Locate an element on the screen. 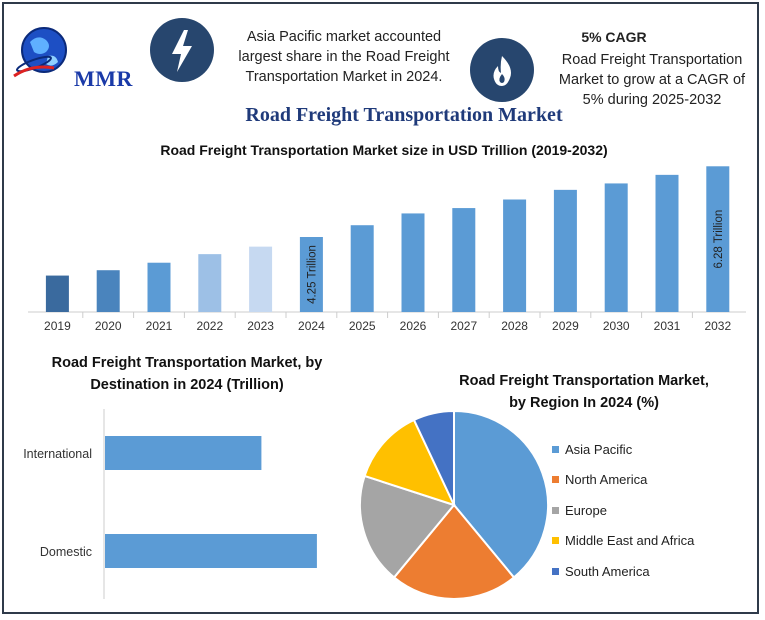 The width and height of the screenshot is (765, 620). x-tick-label: 2024 is located at coordinates (311, 326).